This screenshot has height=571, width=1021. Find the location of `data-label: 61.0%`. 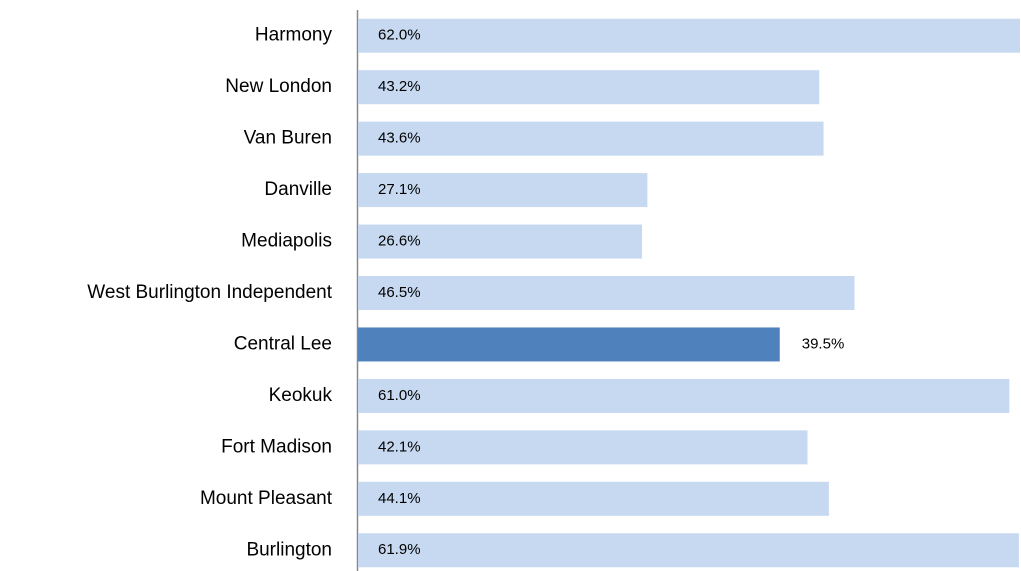

data-label: 61.0% is located at coordinates (399, 395).